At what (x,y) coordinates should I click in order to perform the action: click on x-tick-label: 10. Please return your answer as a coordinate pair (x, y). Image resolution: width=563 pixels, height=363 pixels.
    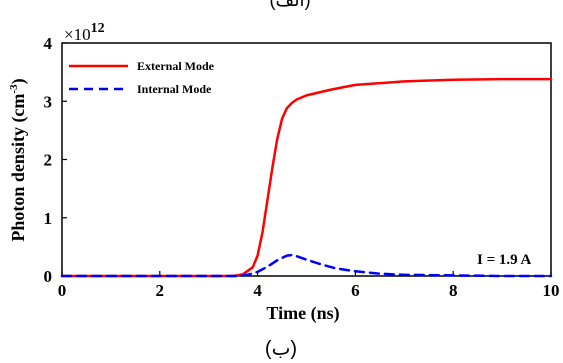
    Looking at the image, I should click on (551, 290).